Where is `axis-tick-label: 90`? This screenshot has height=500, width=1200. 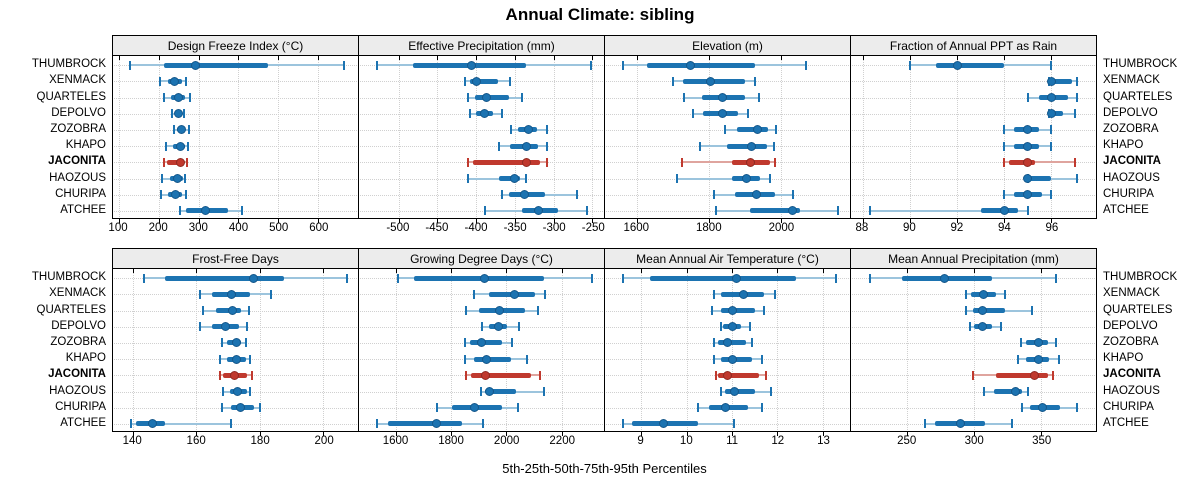 axis-tick-label: 90 is located at coordinates (909, 228).